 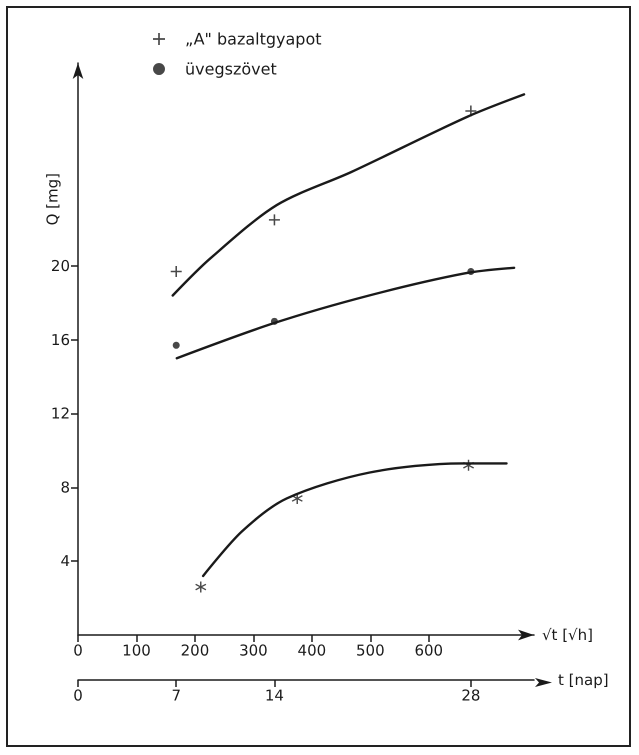 What do you see at coordinates (60, 413) in the screenshot?
I see `y-tick-label: 12` at bounding box center [60, 413].